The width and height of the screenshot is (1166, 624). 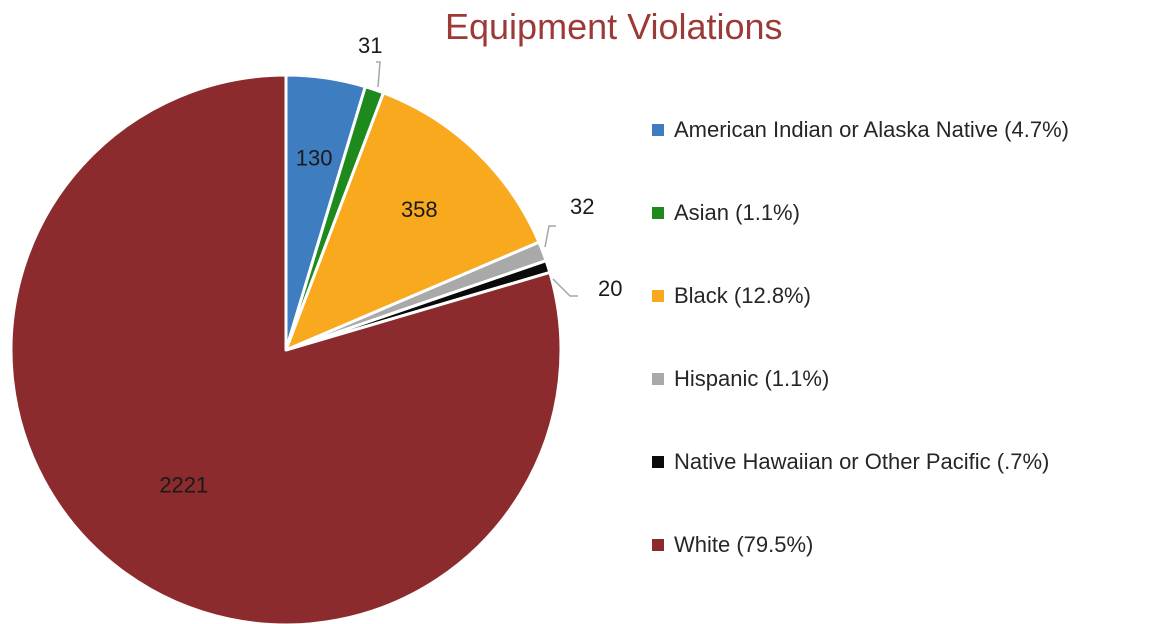 I want to click on legend-swatch-american-indian, so click(x=658, y=130).